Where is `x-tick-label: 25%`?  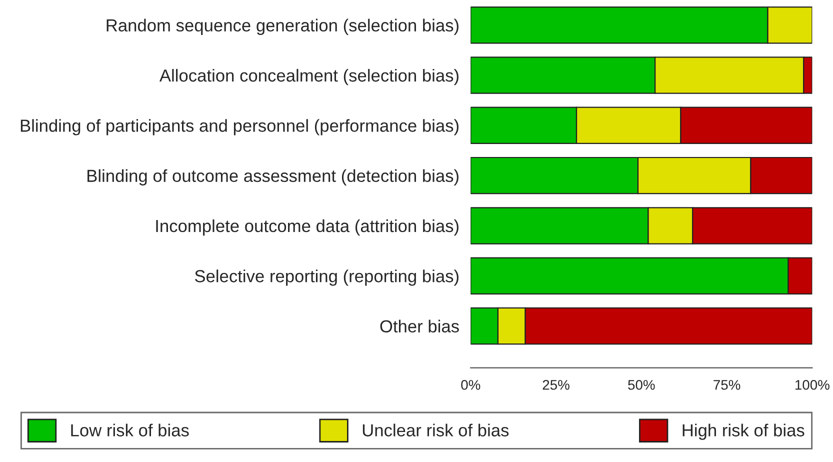 x-tick-label: 25% is located at coordinates (556, 385).